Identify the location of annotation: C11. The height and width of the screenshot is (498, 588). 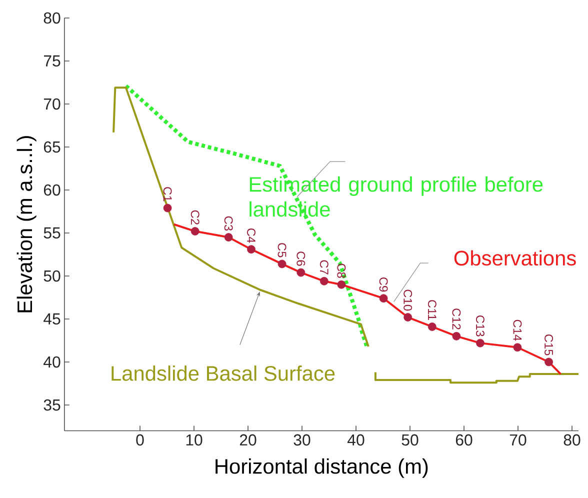
(432, 310).